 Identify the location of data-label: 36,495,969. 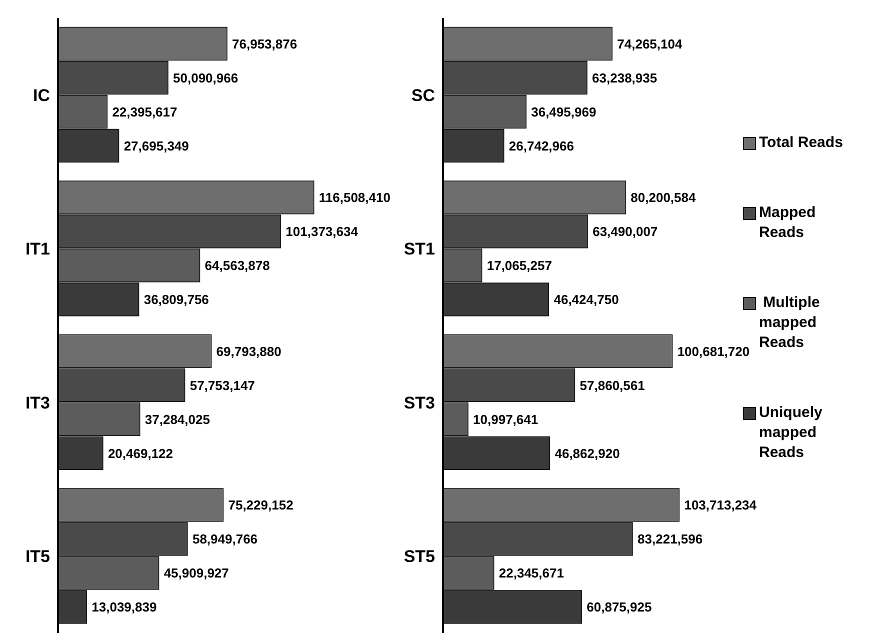
(563, 112).